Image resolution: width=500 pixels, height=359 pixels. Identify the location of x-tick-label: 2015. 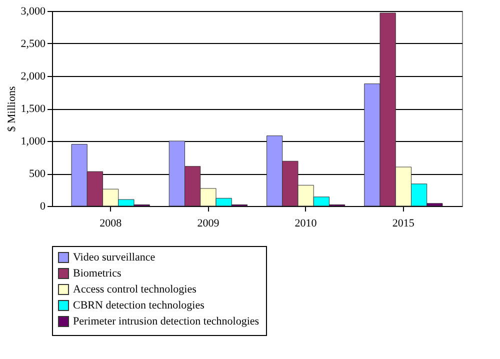
(403, 224).